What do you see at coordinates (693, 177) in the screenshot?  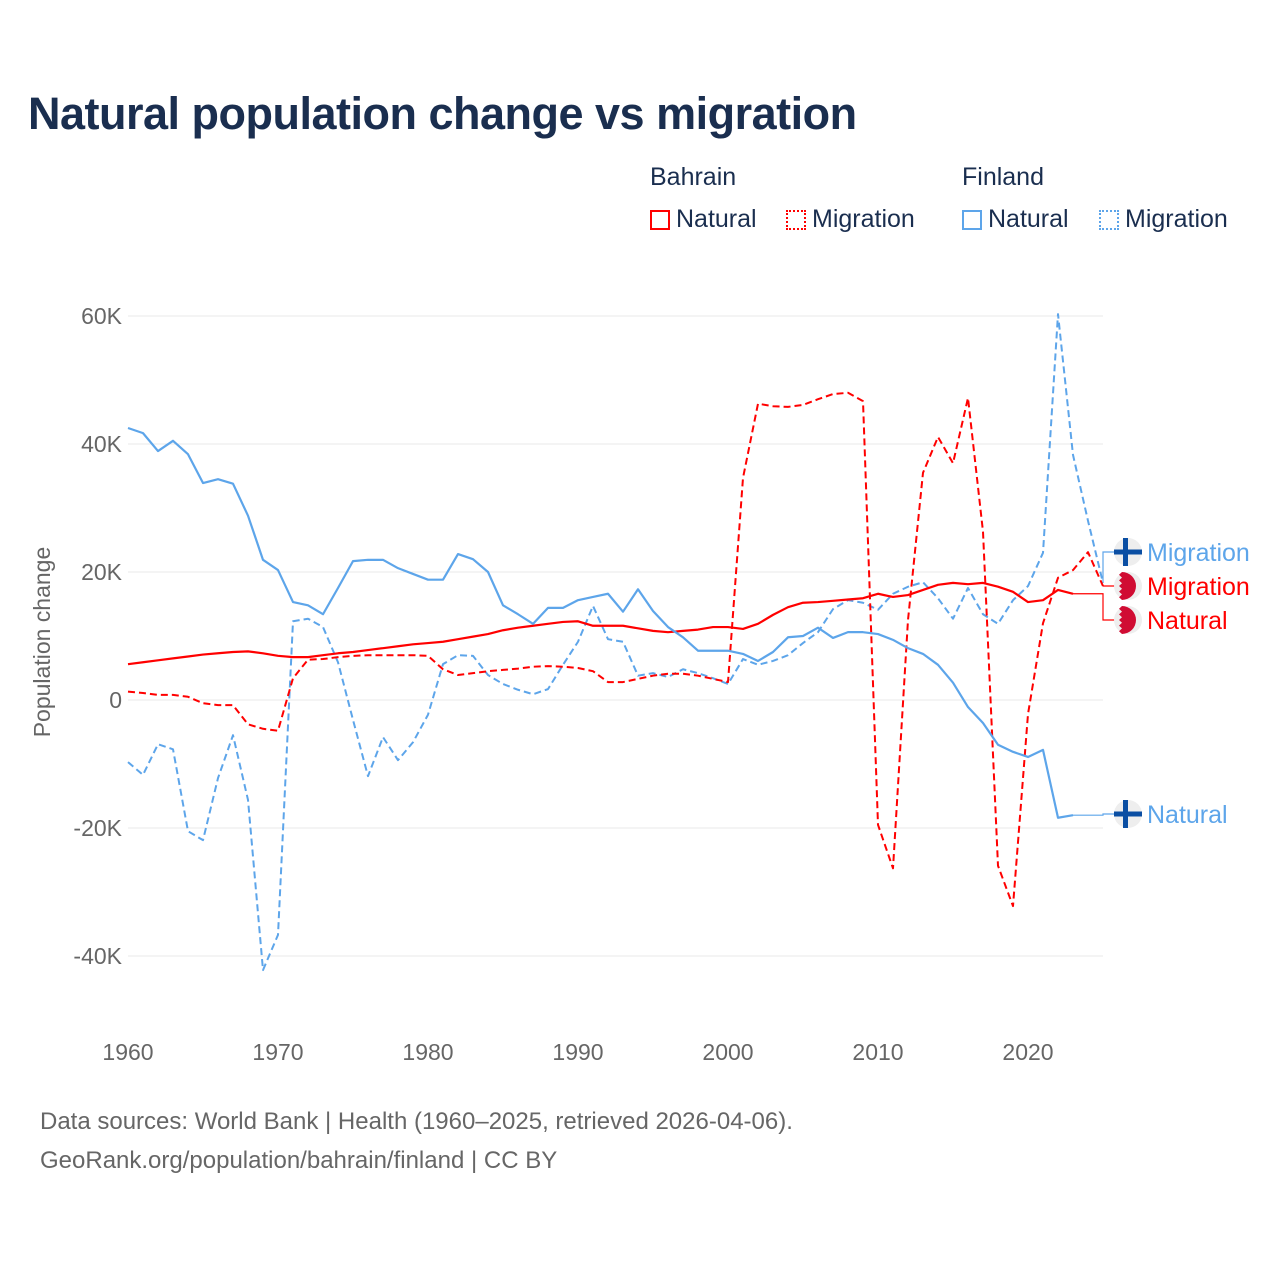 I see `legend-group-bahrain: Bahrain` at bounding box center [693, 177].